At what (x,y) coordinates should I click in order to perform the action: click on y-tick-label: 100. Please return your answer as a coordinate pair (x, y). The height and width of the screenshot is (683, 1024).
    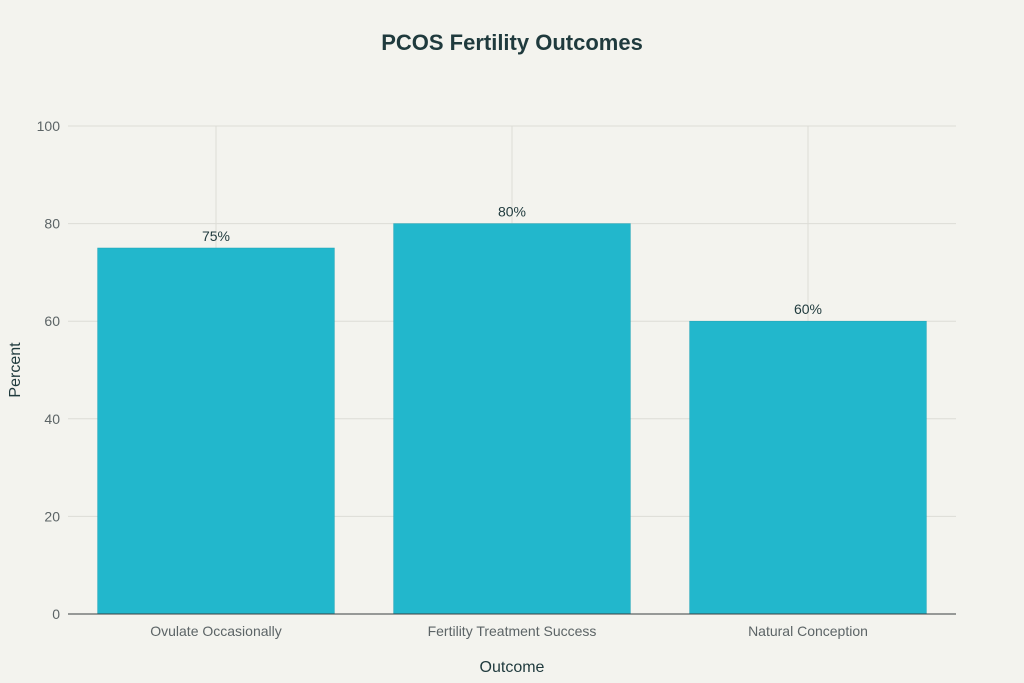
    Looking at the image, I should click on (49, 126).